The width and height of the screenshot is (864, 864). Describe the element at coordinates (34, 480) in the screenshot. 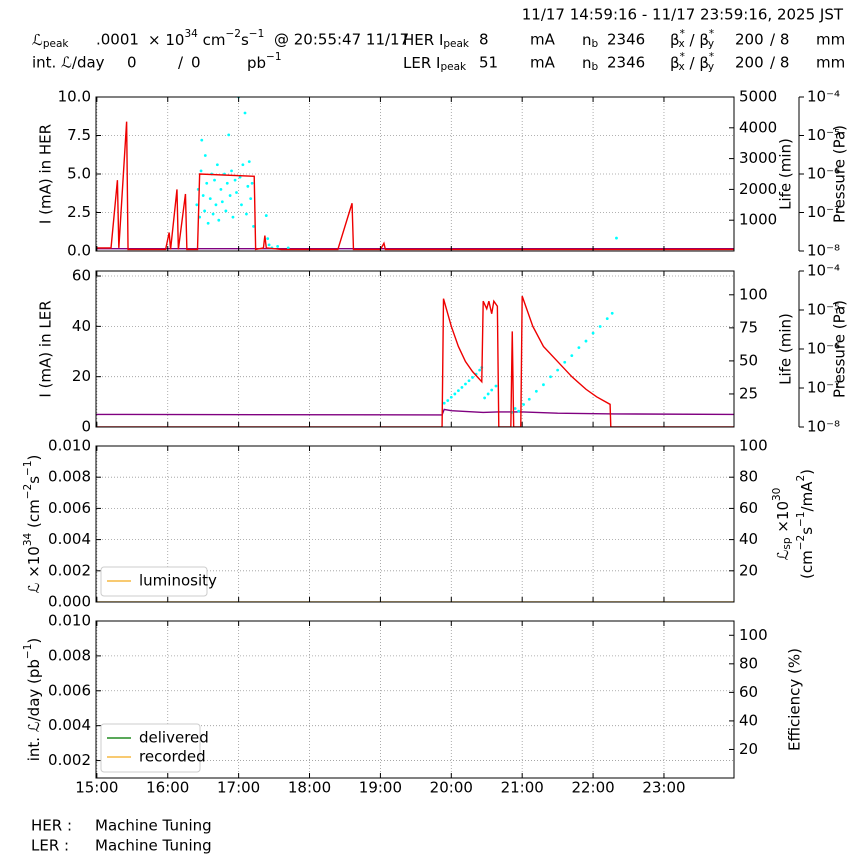

I see `text-part: s` at that location.